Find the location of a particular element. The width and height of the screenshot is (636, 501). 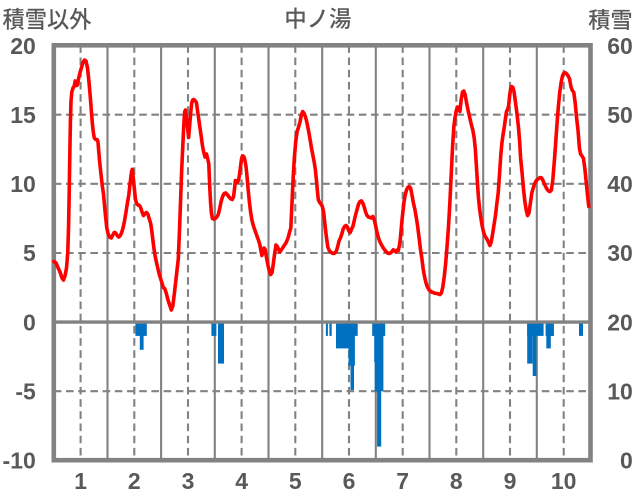

svg-text: 8 is located at coordinates (456, 481).